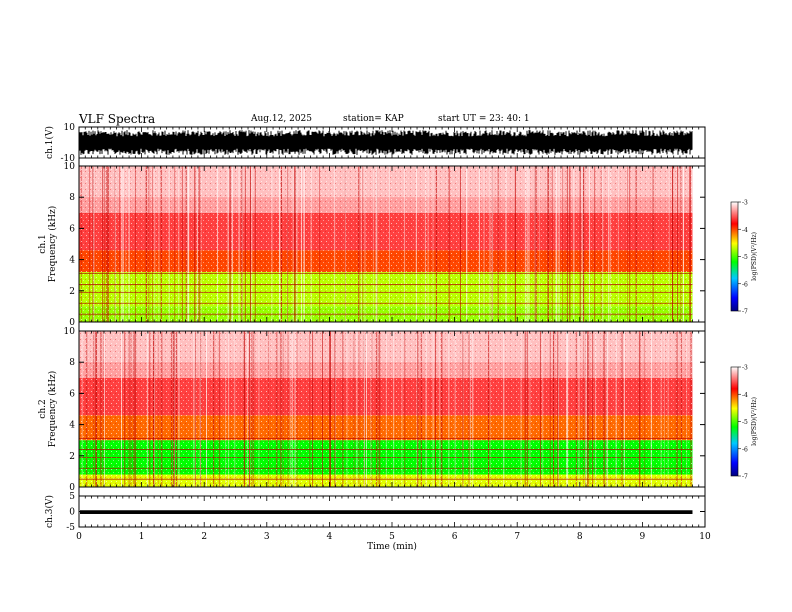 Image resolution: width=792 pixels, height=612 pixels. I want to click on ch1-spectrogram-ytick-label: 10, so click(70, 167).